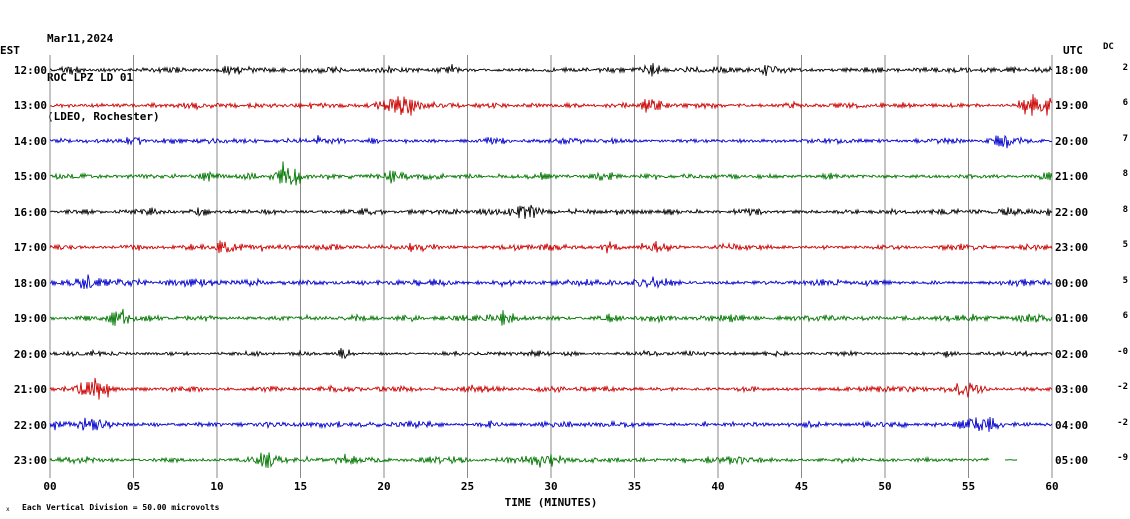 The image size is (1130, 519). I want to click on x-tick-35: 35, so click(634, 486).